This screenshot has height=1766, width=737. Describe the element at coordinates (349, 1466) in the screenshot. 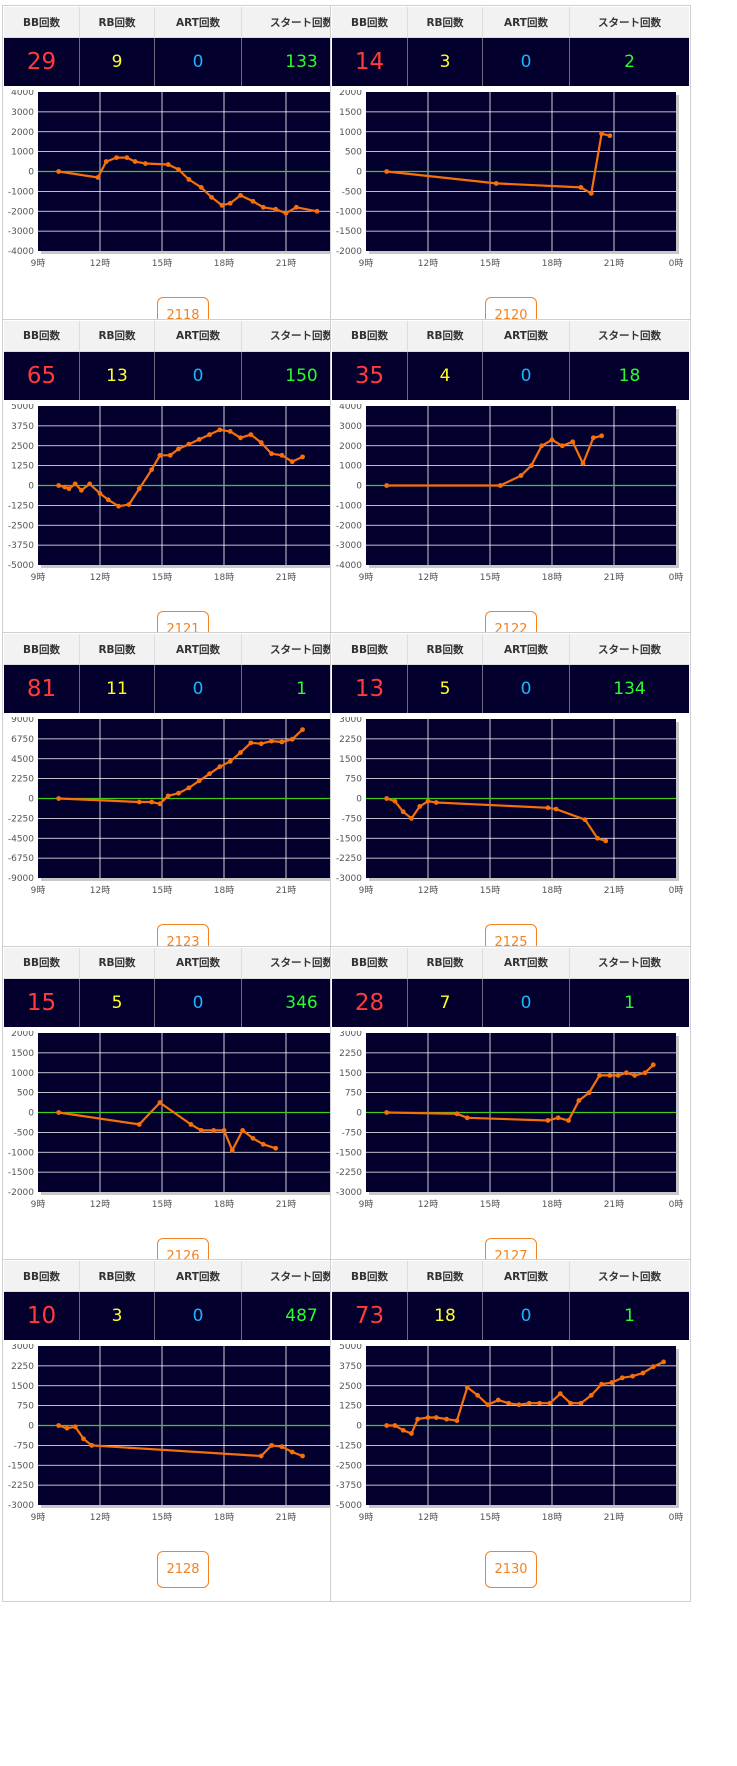

I see `y-tick-label: -2500` at that location.